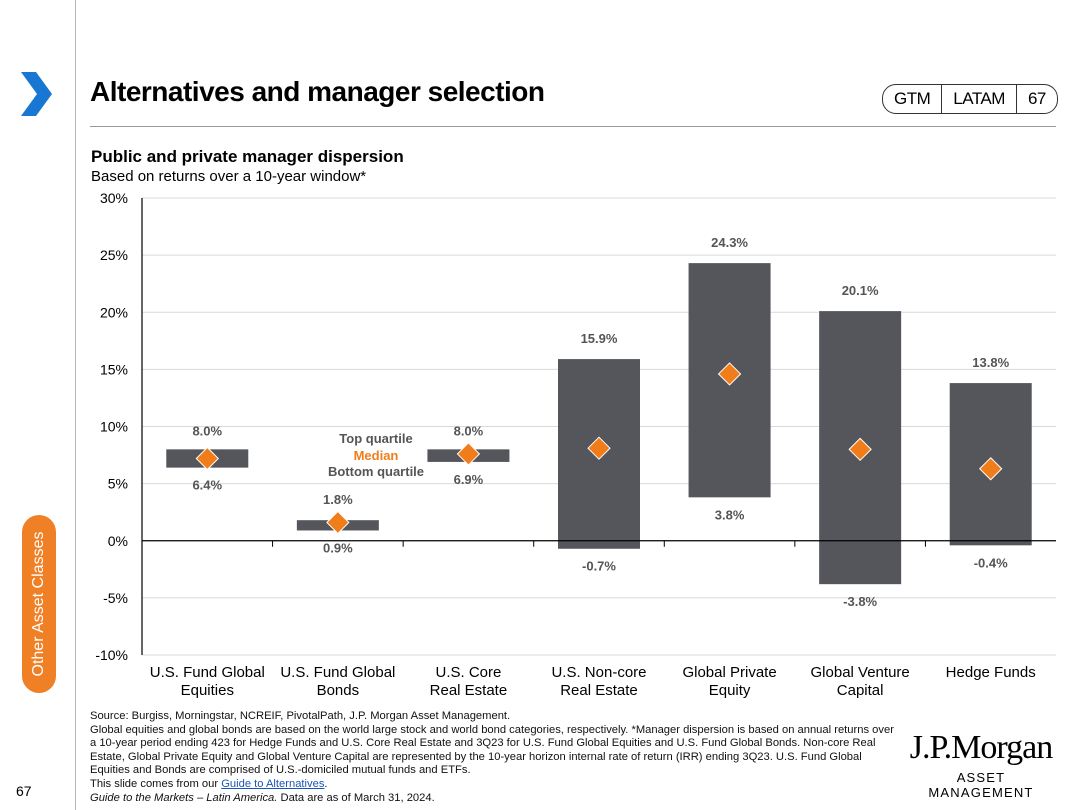 This screenshot has width=1080, height=810. Describe the element at coordinates (207, 485) in the screenshot. I see `bottom-quartile-label: 6.4%` at that location.